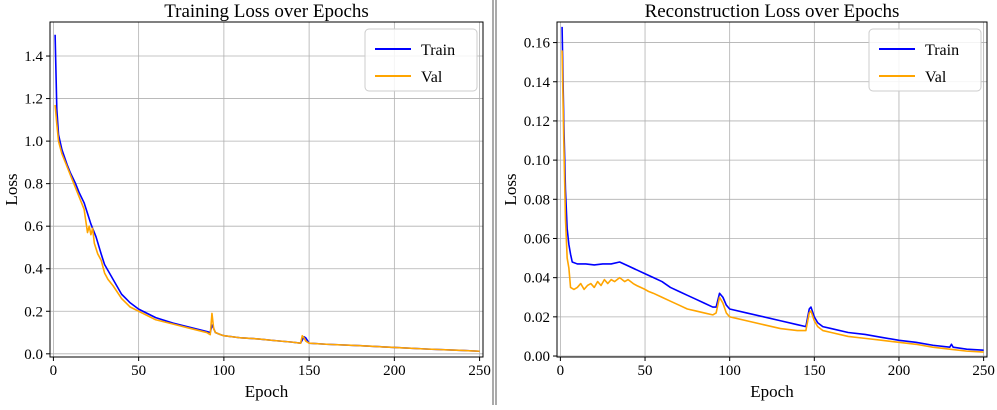 This screenshot has width=997, height=410. What do you see at coordinates (33, 185) in the screenshot?
I see `y-tick-label: 0.8` at bounding box center [33, 185].